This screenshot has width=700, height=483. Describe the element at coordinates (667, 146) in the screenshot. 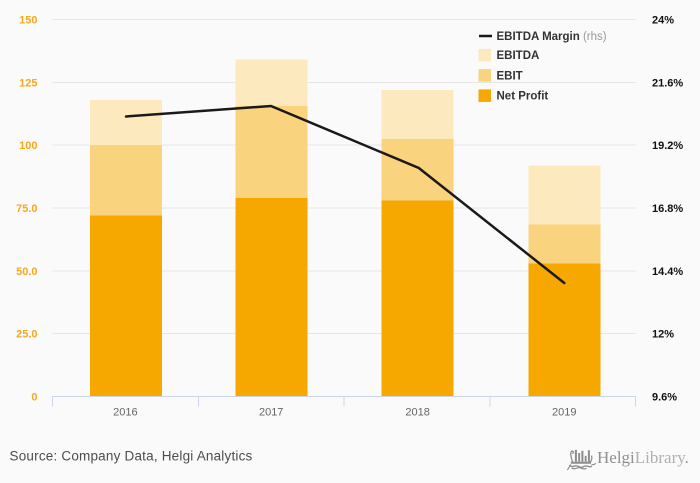

I see `svg-text: 19.2%` at that location.